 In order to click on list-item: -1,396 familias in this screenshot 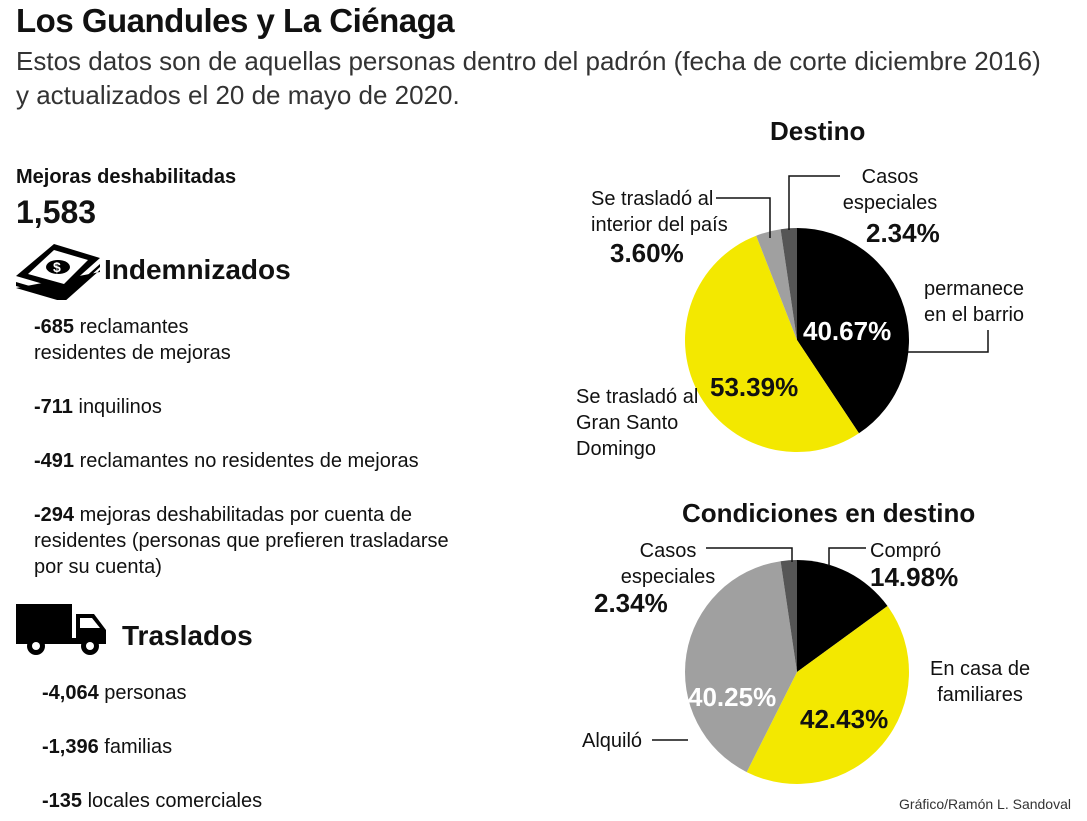, I will do `click(107, 747)`.